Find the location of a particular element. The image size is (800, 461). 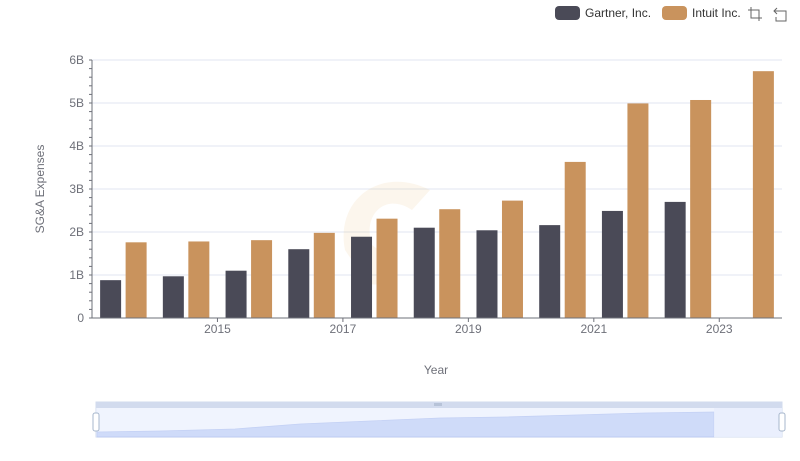

y-tick-label: 4B is located at coordinates (76, 146).